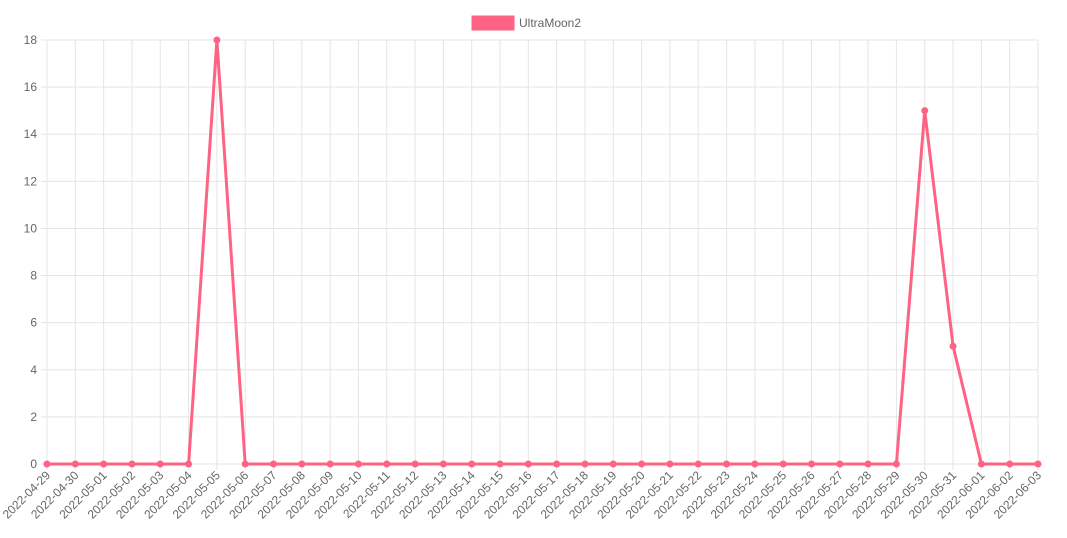 The height and width of the screenshot is (538, 1067). Describe the element at coordinates (33, 323) in the screenshot. I see `y-tick-label: 6` at that location.